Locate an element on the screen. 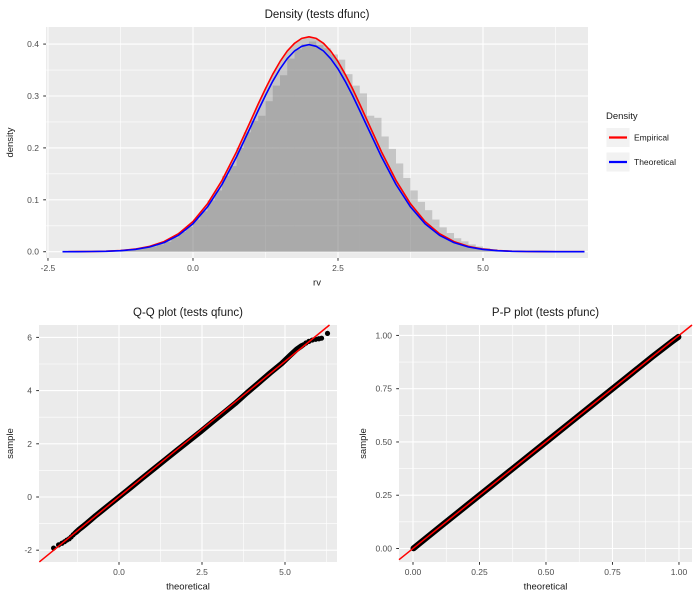 The height and width of the screenshot is (605, 700). pp-title: P-P plot (tests pfunc) is located at coordinates (545, 313).